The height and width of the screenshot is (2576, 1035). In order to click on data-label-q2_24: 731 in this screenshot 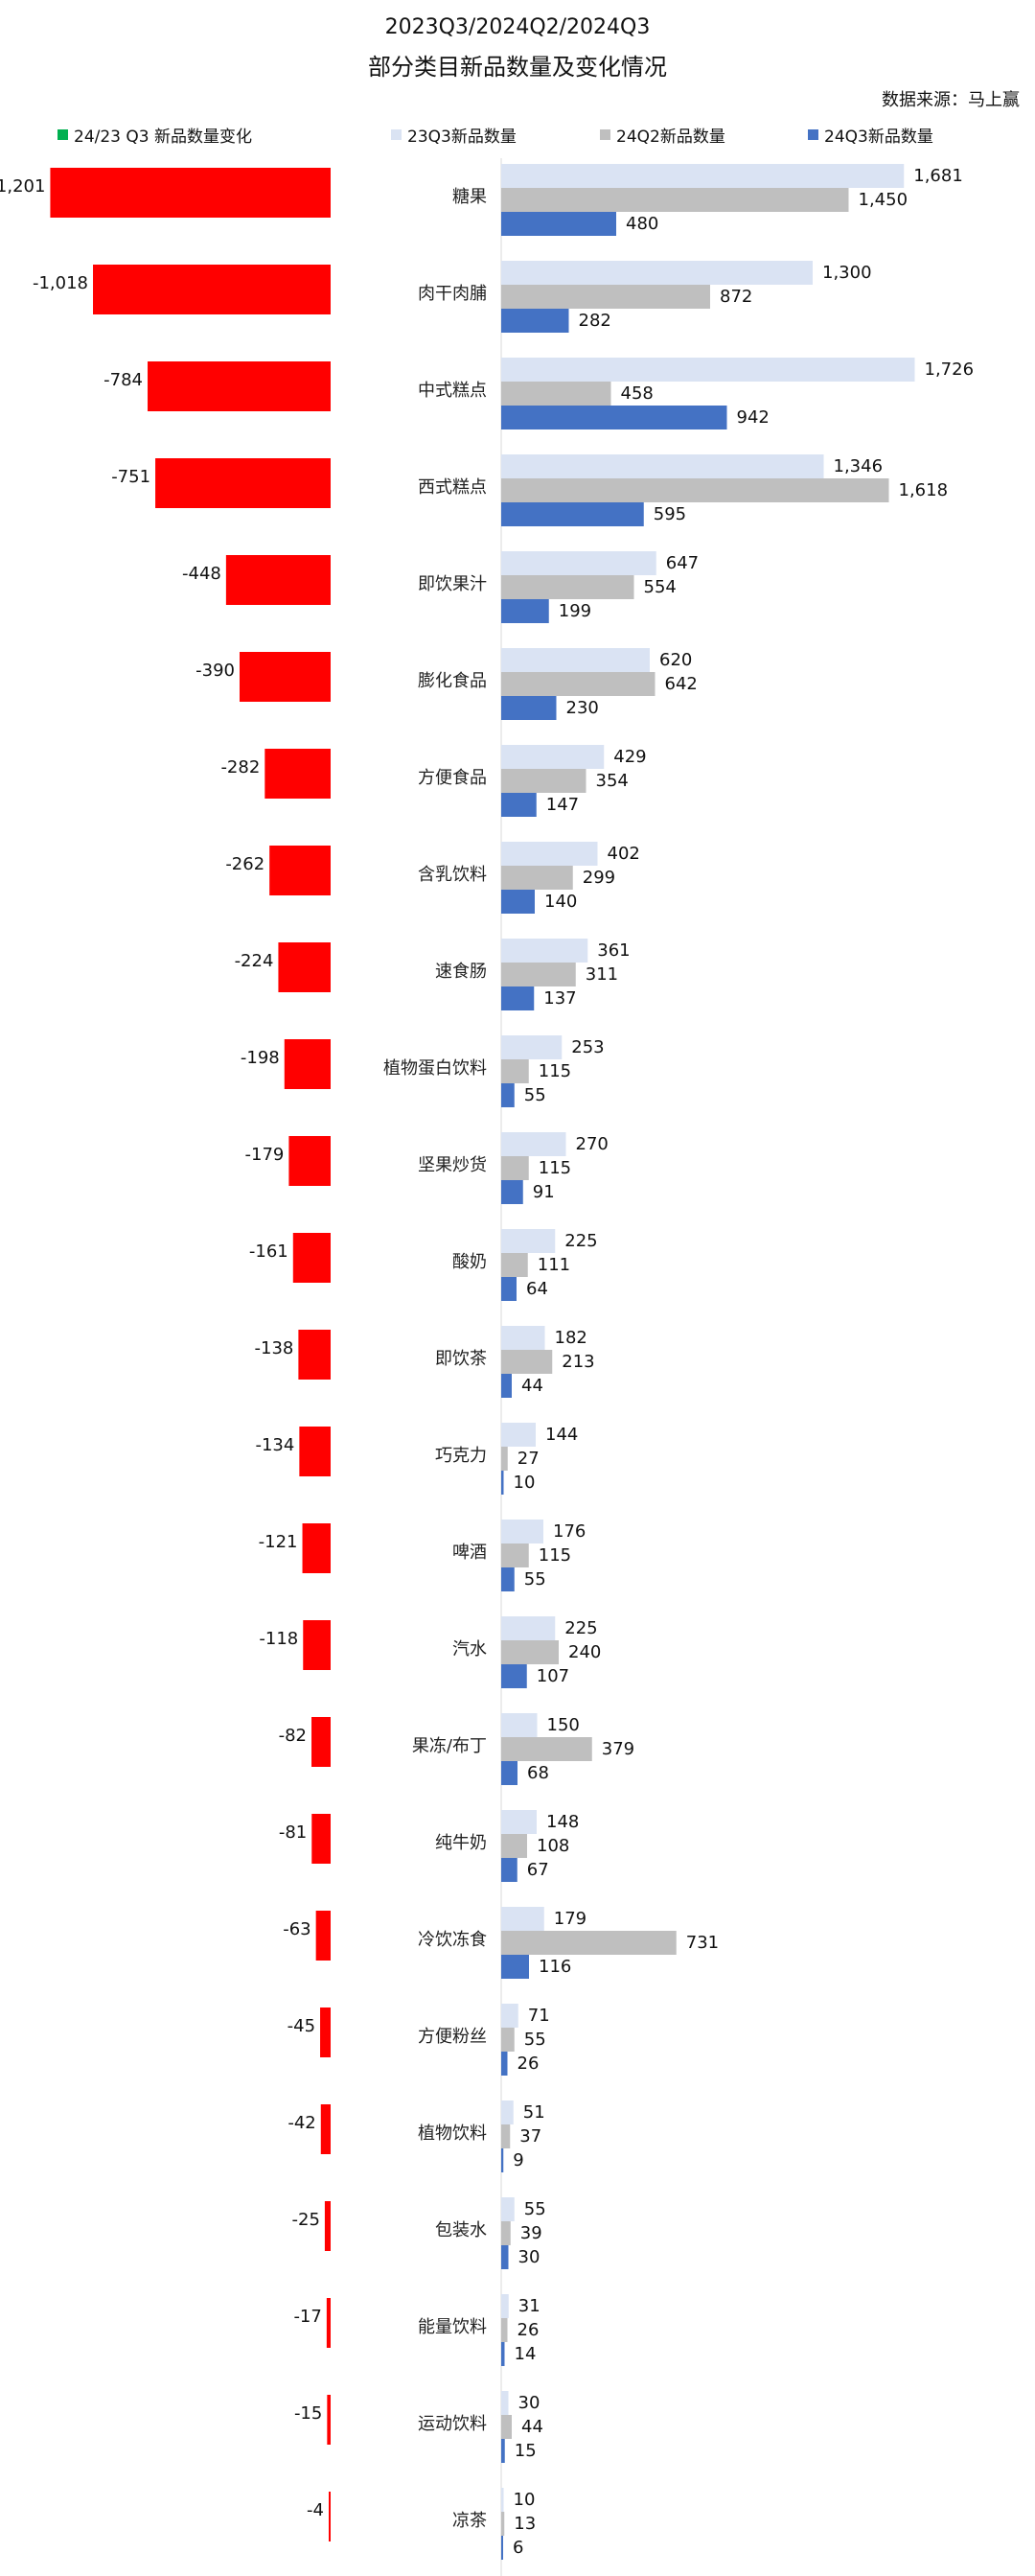, I will do `click(702, 1943)`.